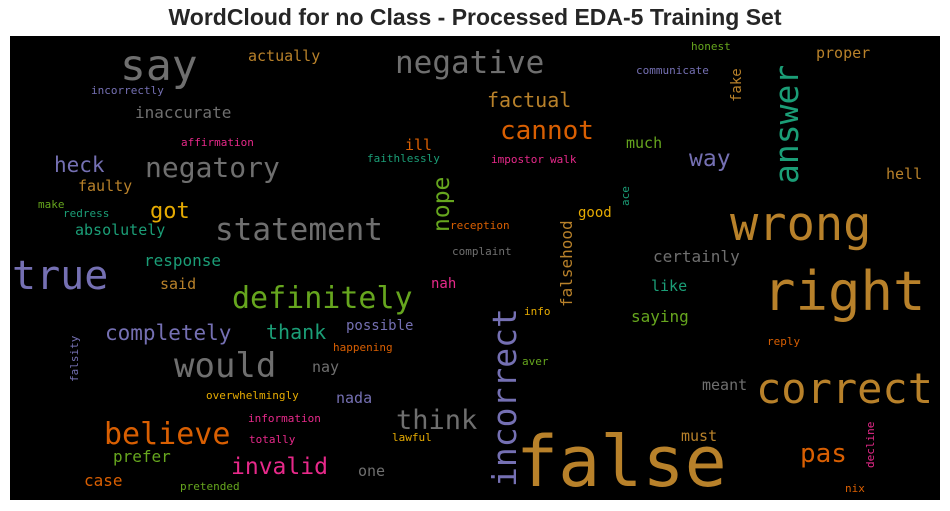 The image size is (950, 511). Describe the element at coordinates (79, 165) in the screenshot. I see `word-heck: heck` at that location.